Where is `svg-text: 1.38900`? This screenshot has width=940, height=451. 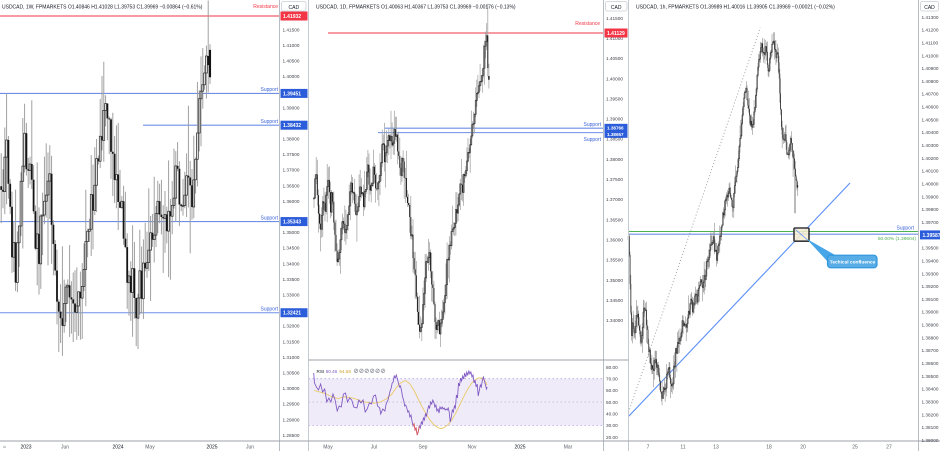 svg-text: 1.38900 is located at coordinates (930, 325).